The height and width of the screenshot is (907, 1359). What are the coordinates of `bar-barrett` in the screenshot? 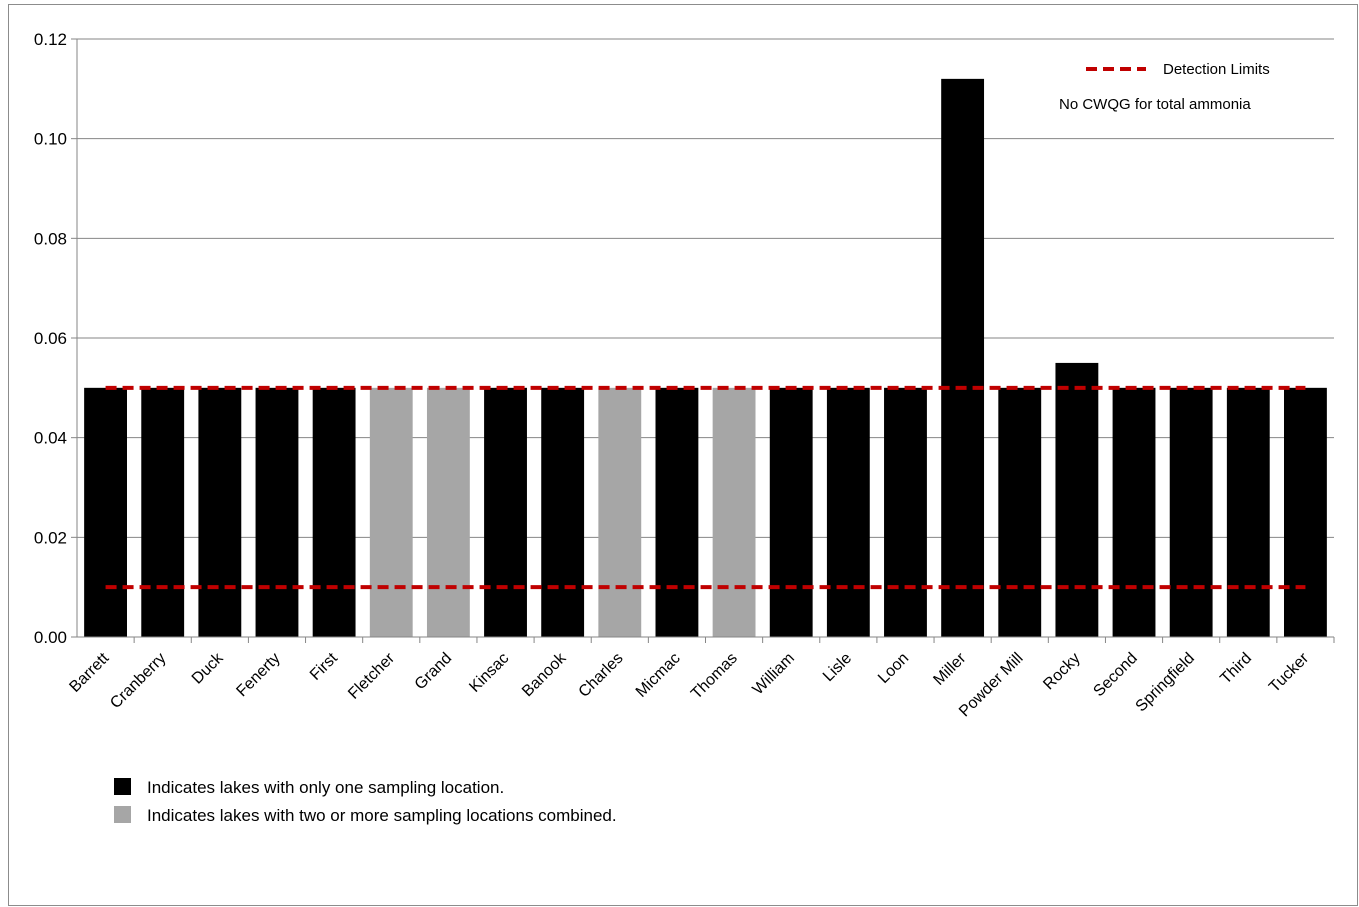 It's located at (105, 512).